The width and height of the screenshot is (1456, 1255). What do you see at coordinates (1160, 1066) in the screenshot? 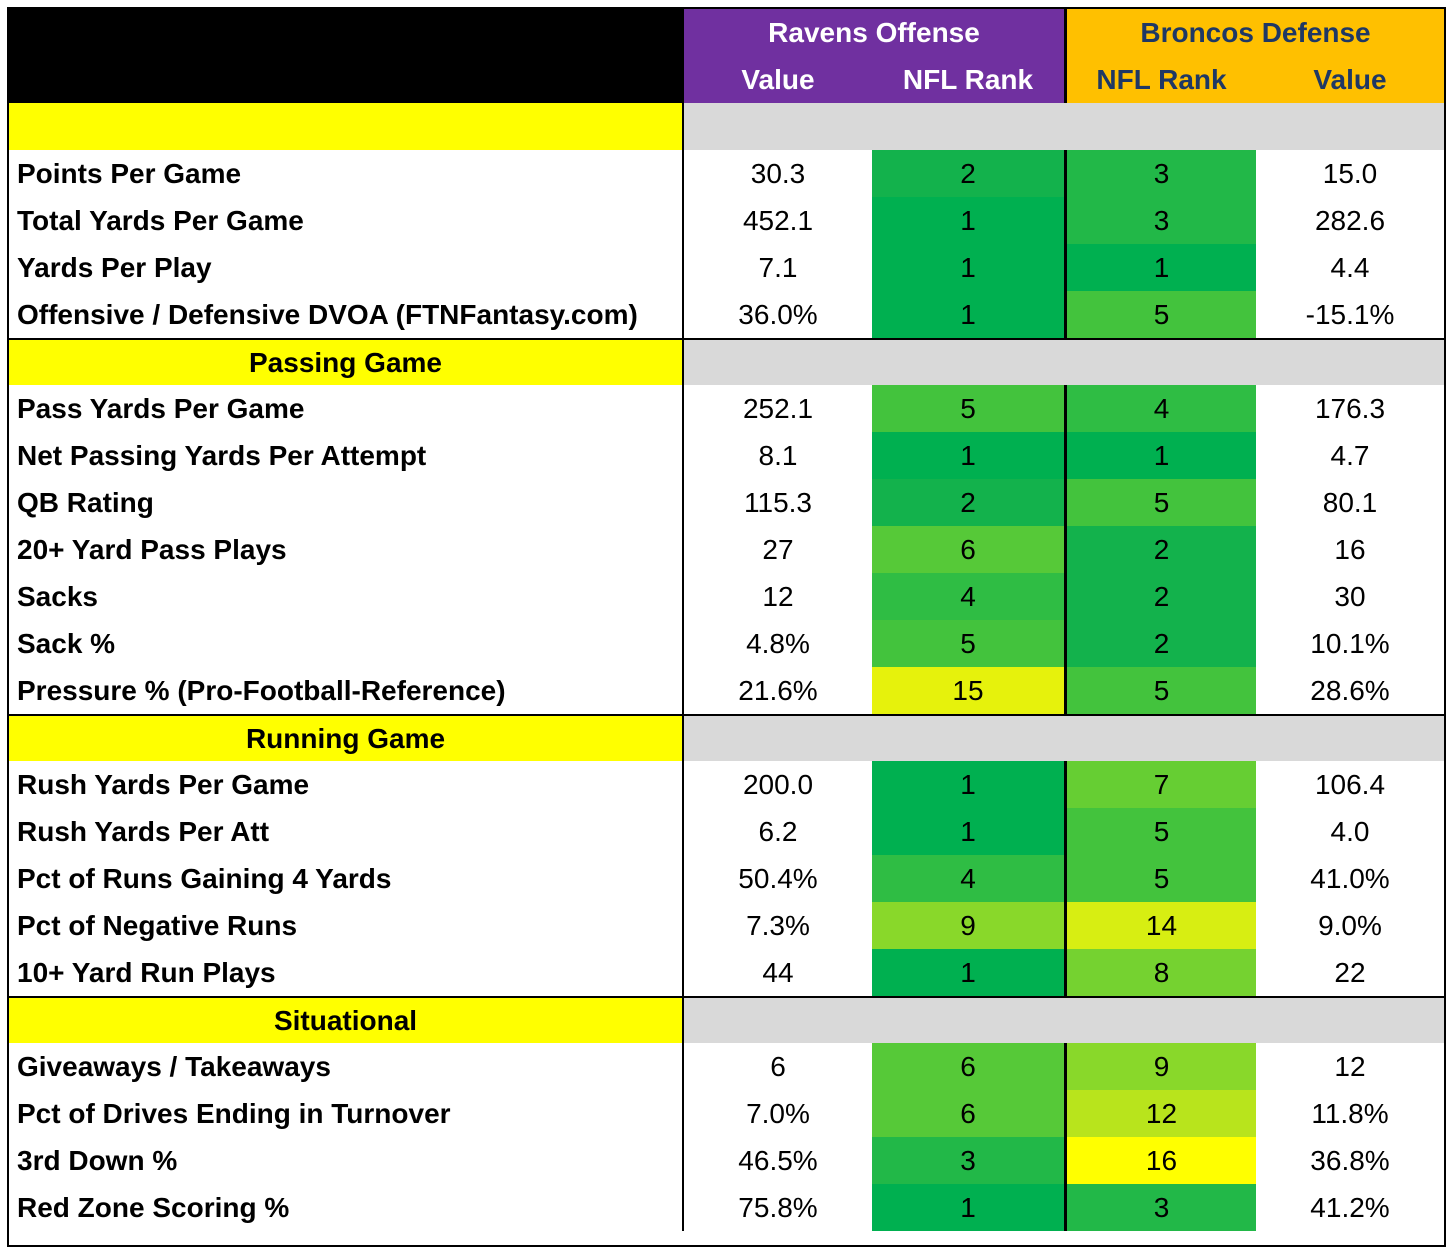
I see `defense-rank: 9` at bounding box center [1160, 1066].